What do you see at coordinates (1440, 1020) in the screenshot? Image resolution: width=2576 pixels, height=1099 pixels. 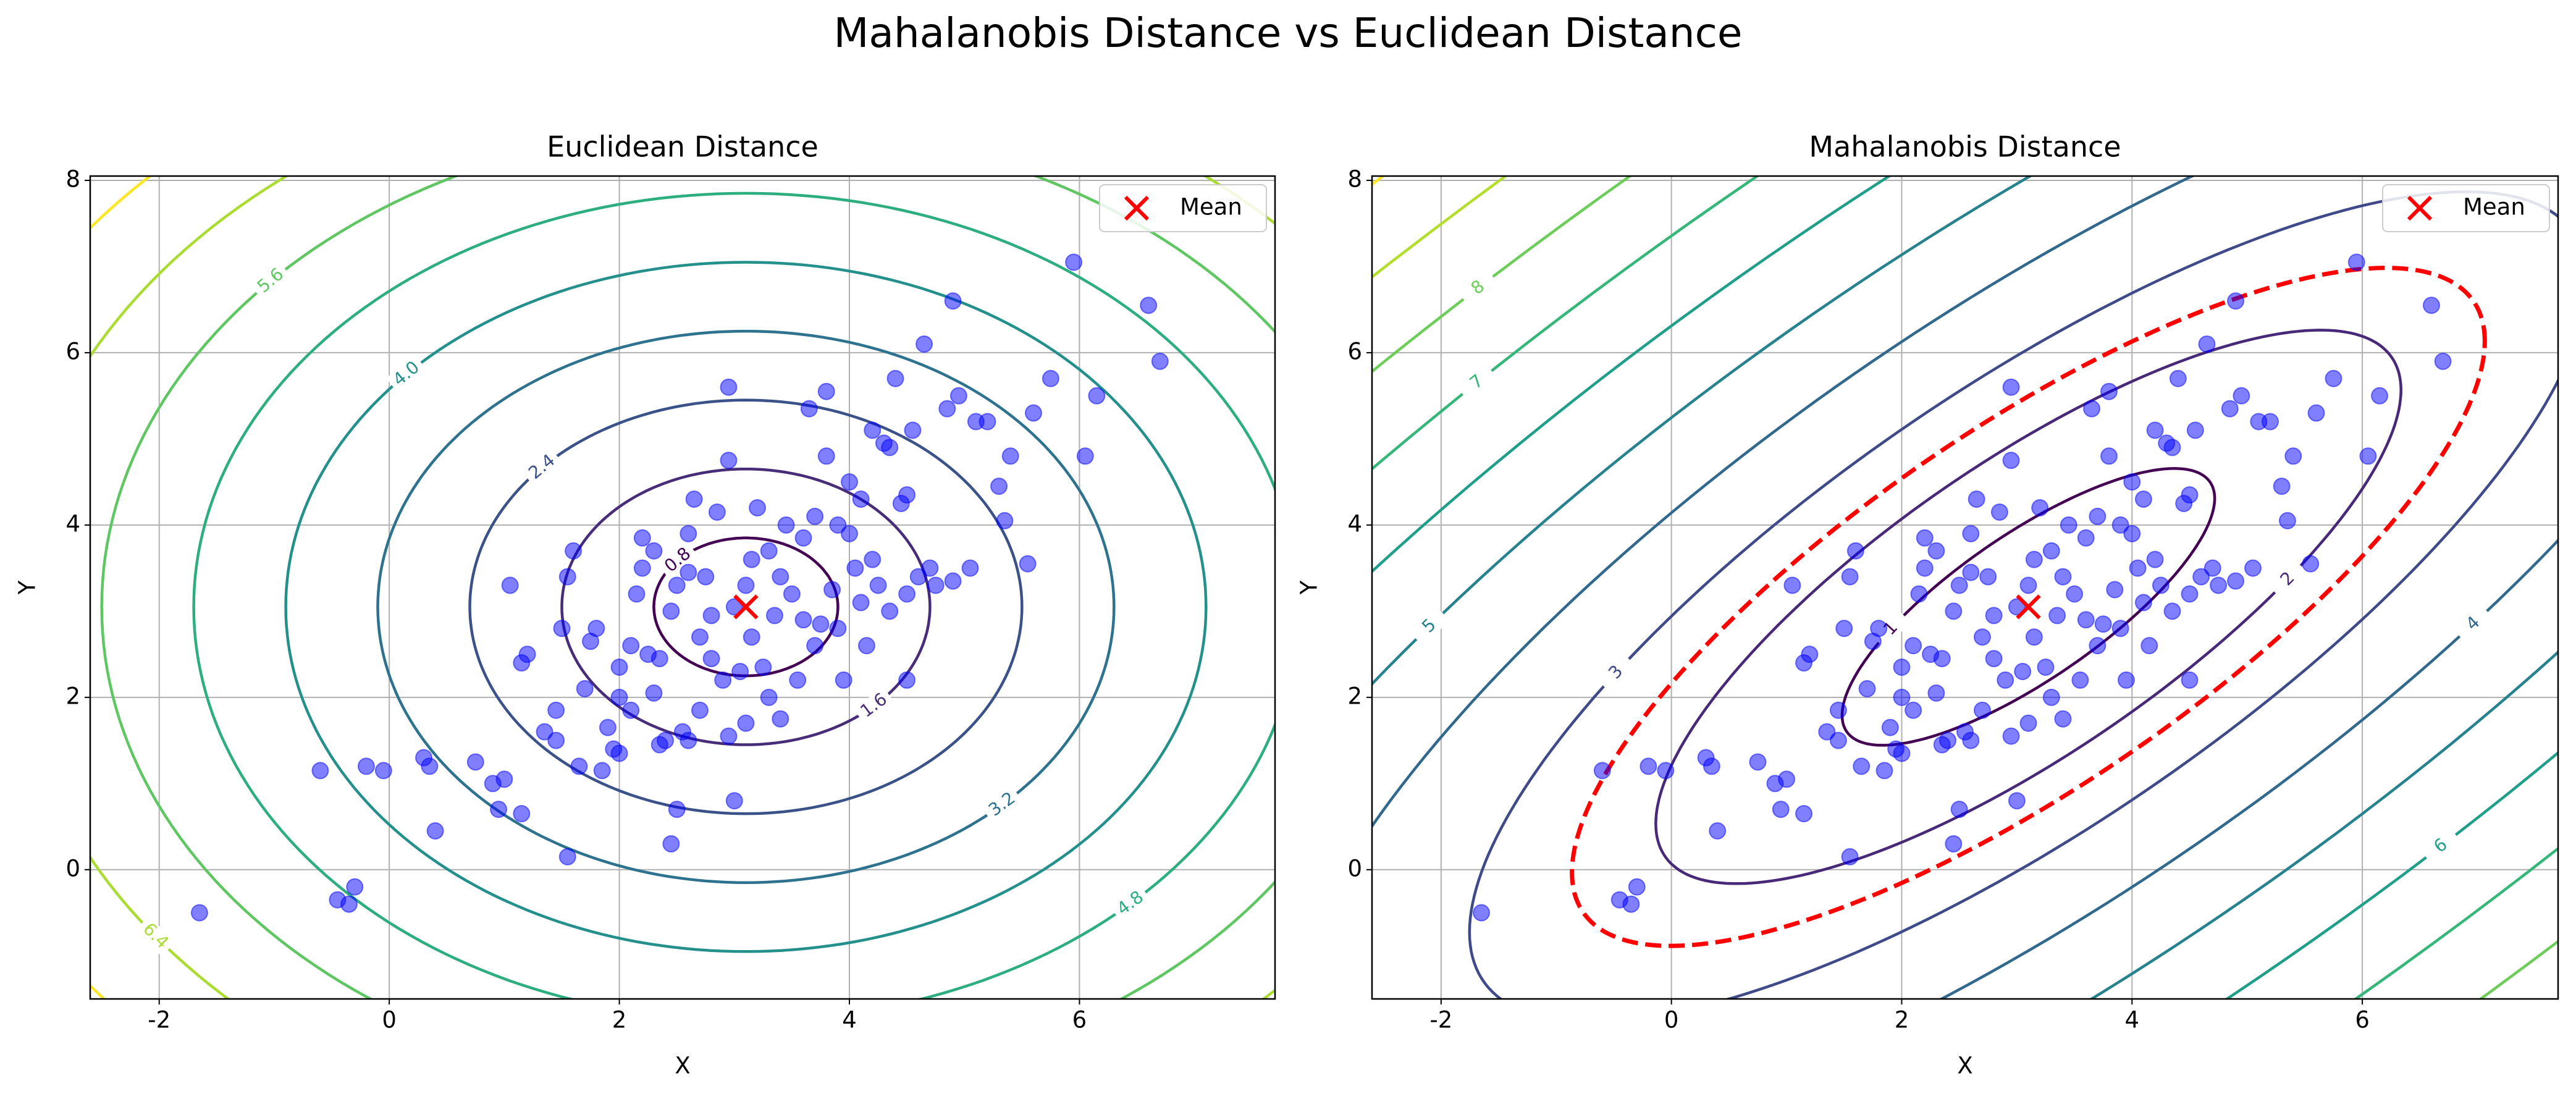 I see `x-tick-label: -2` at bounding box center [1440, 1020].